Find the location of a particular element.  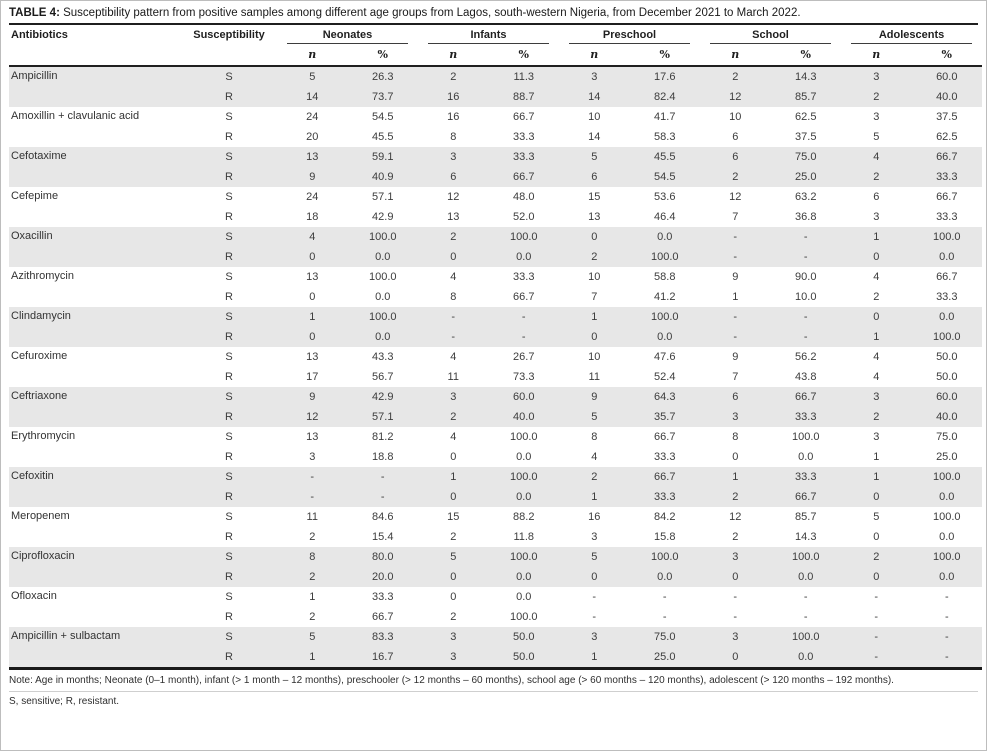

value-cell: 12 is located at coordinates (735, 97).